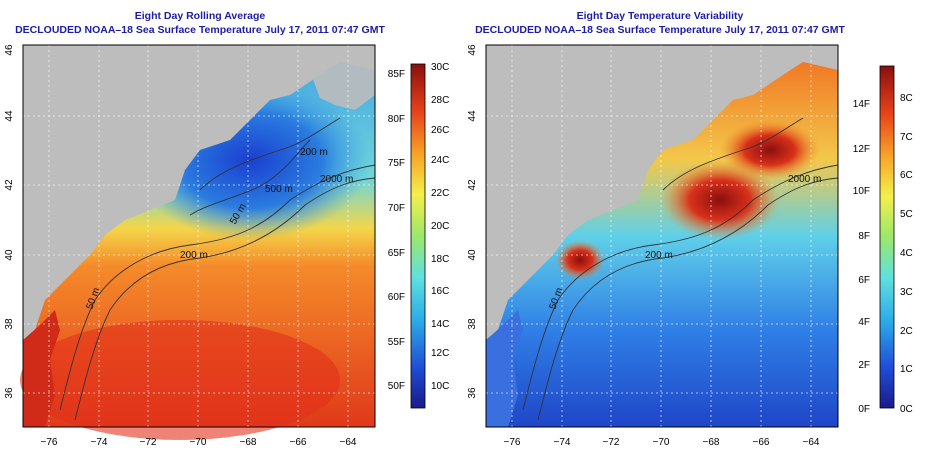 The width and height of the screenshot is (950, 475). I want to click on left-cbar-f-55: 55F, so click(396, 342).